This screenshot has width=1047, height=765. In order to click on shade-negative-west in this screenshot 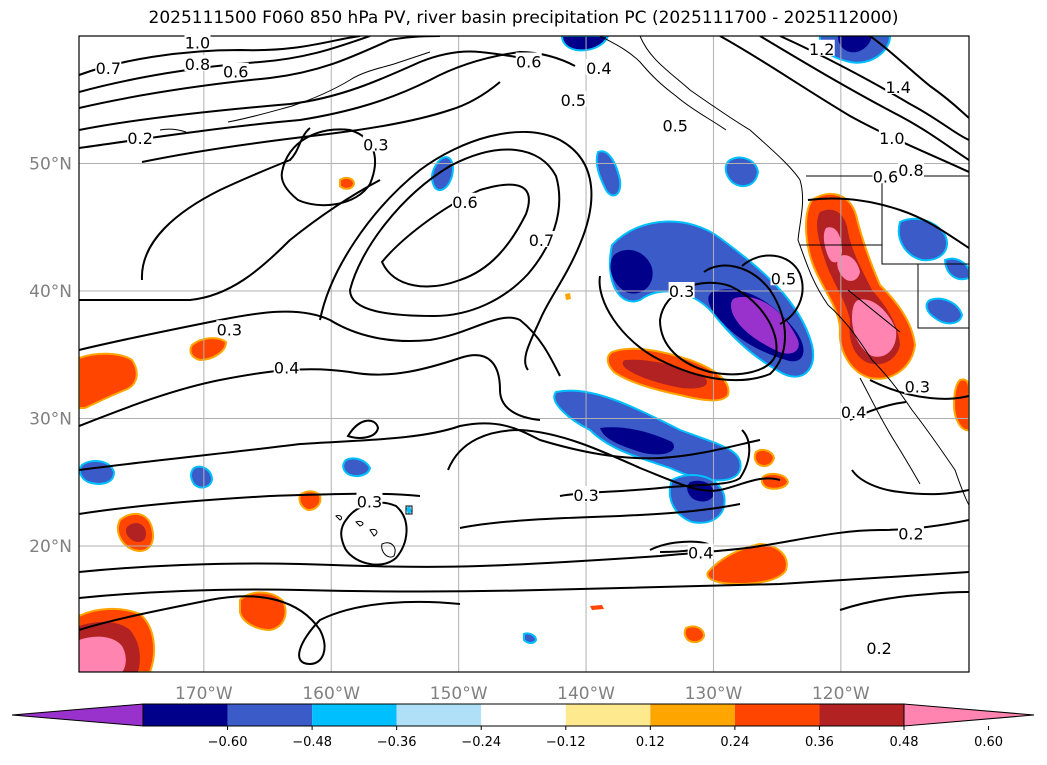, I will do `click(631, 271)`.